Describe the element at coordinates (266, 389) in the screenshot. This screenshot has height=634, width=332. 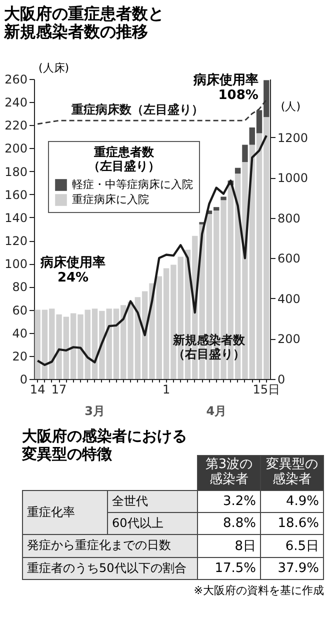
I see `x-tick-label: 15日` at that location.